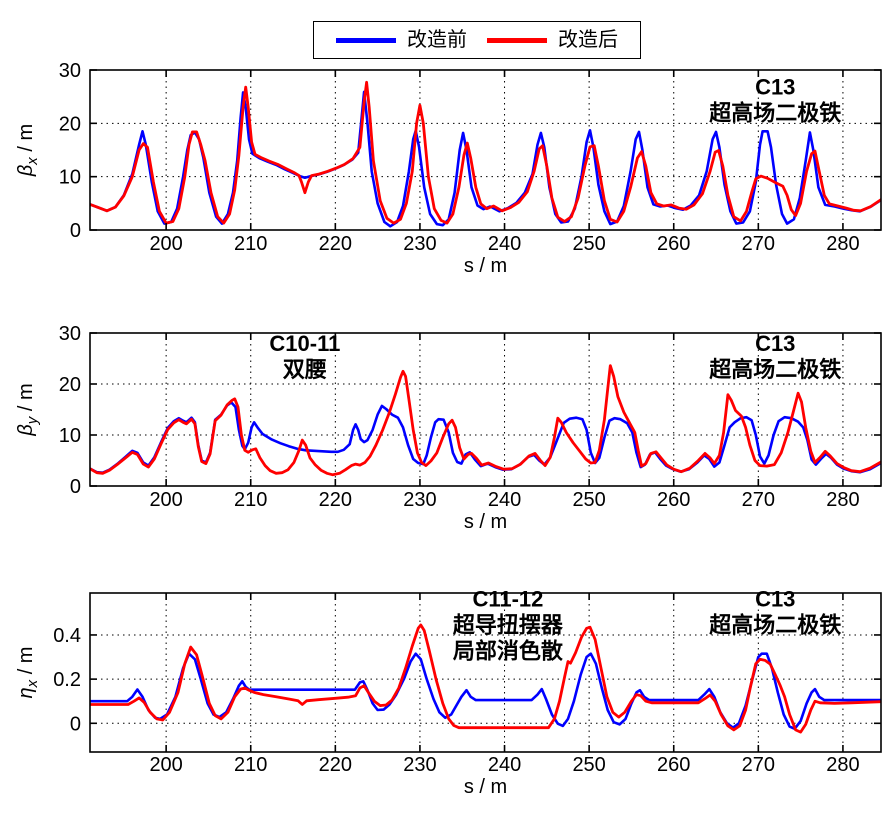 The width and height of the screenshot is (896, 817). I want to click on legend-line-before, so click(366, 40).